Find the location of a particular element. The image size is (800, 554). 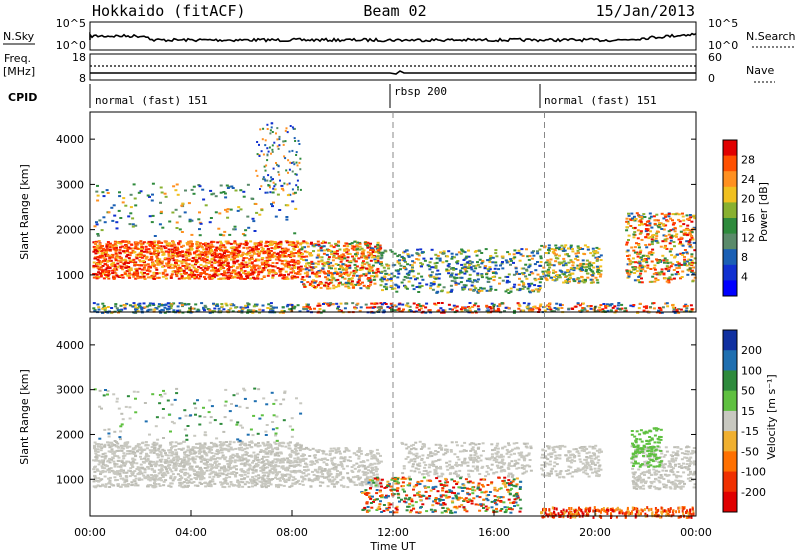

colorbar-tick: 8 is located at coordinates (744, 257).